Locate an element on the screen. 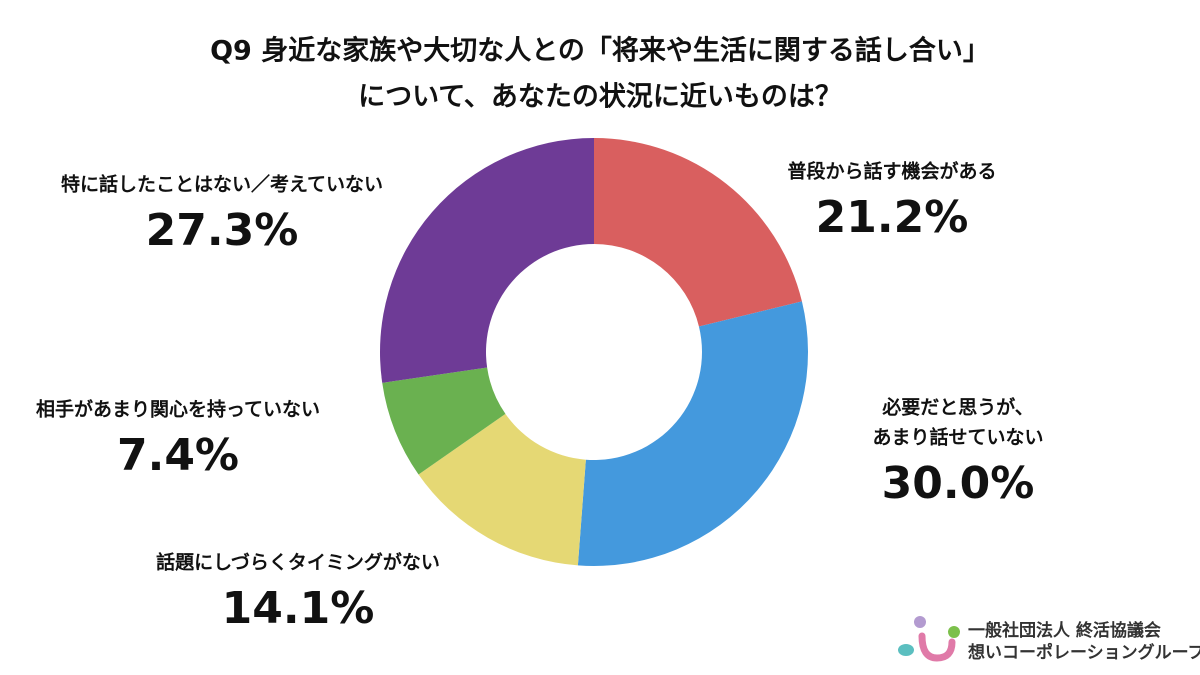 The height and width of the screenshot is (675, 1200). chart-title: Q9 身近な家族や大切な人との「将来や生活に関する話し合い」 is located at coordinates (600, 51).